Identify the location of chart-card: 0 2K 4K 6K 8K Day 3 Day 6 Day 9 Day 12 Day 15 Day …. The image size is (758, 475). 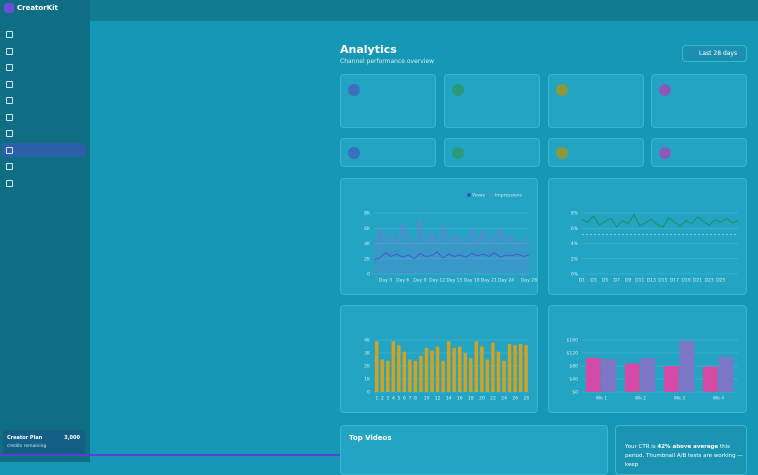
(439, 236).